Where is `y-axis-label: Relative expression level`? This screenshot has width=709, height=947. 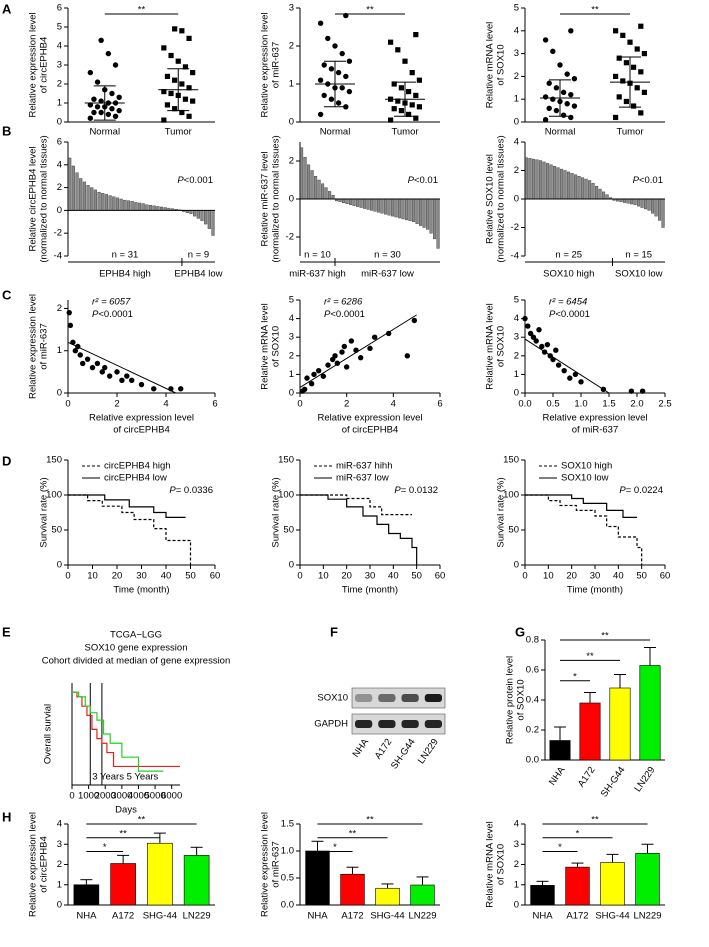
y-axis-label: Relative expression level is located at coordinates (265, 864).